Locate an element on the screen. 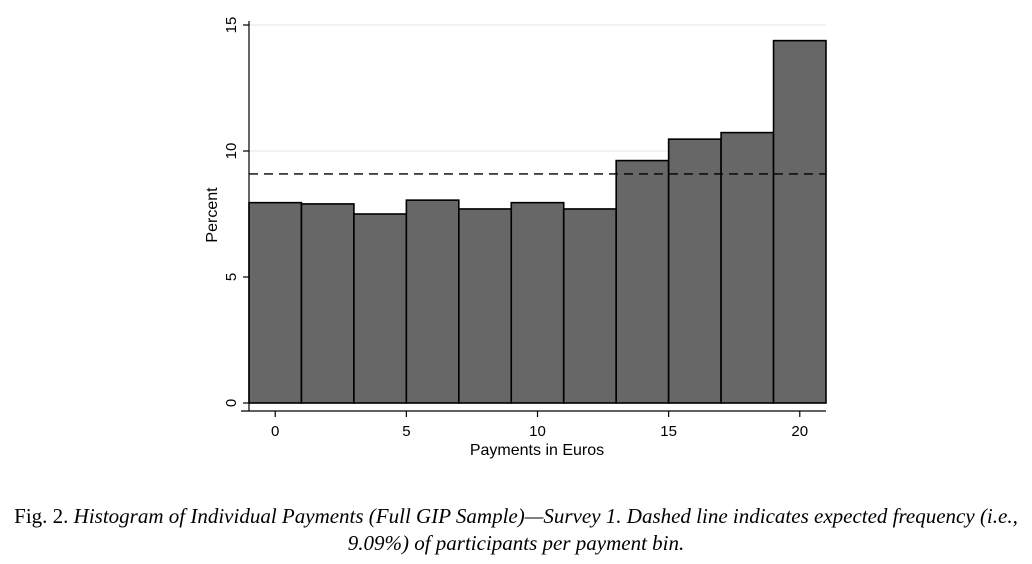 The height and width of the screenshot is (564, 1032). x-tick-label-10: 10 is located at coordinates (537, 431).